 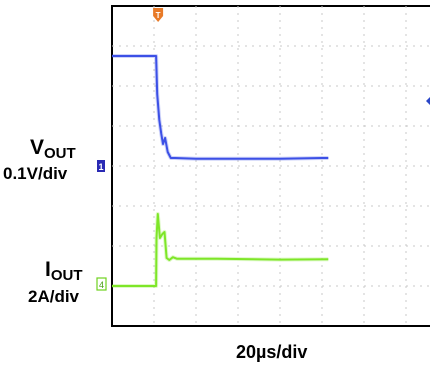 I want to click on iout-label-sub: OUT, so click(x=66, y=275).